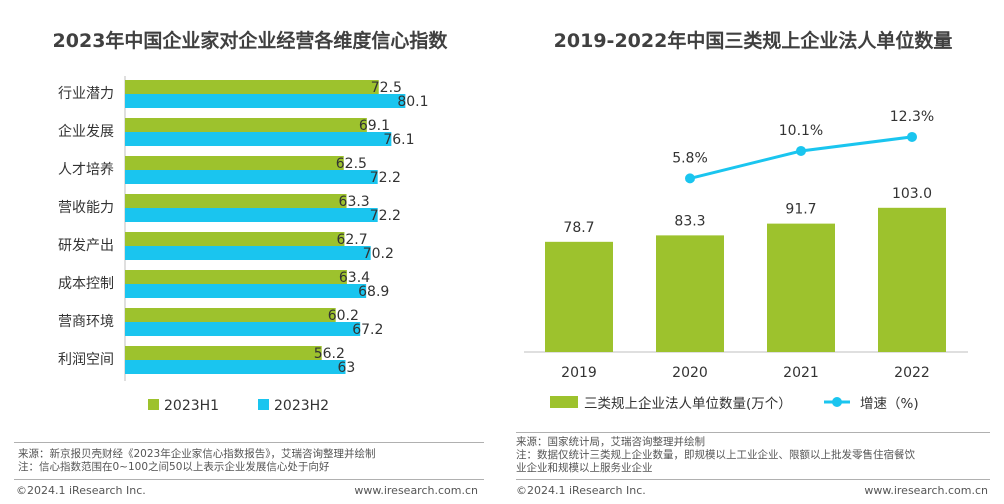  I want to click on growth-line, so click(801, 157).